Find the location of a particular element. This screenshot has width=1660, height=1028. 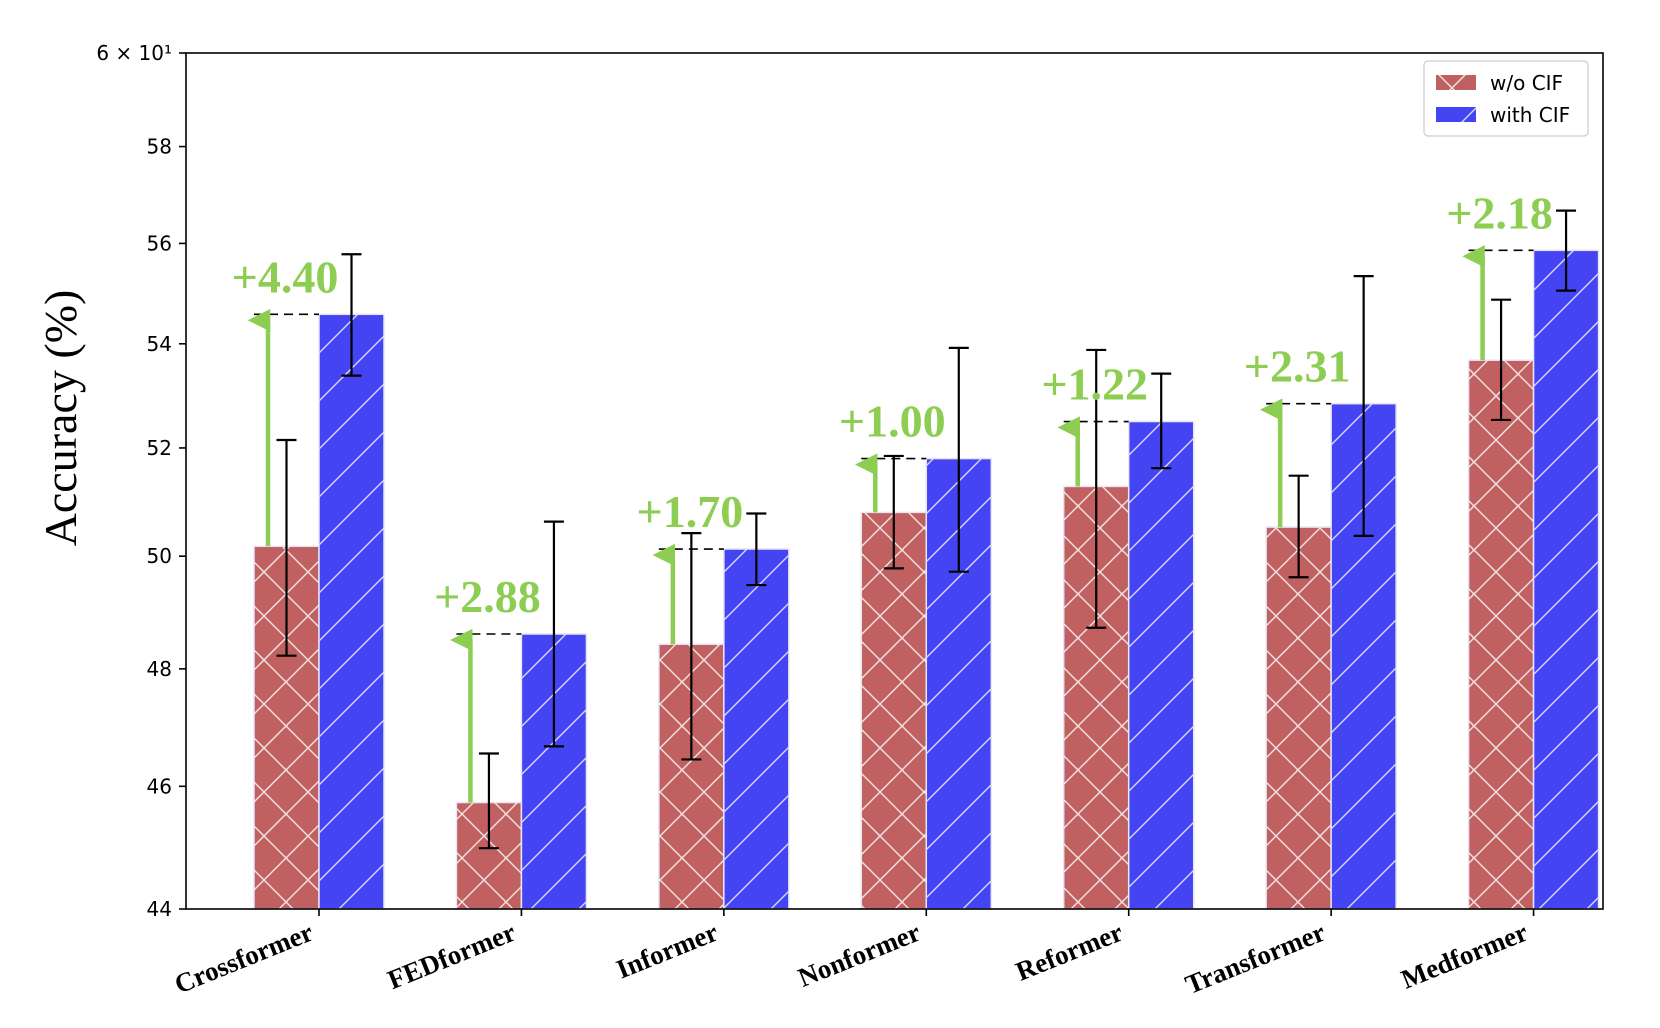

y-tick-label-54: 54 is located at coordinates (159, 344).